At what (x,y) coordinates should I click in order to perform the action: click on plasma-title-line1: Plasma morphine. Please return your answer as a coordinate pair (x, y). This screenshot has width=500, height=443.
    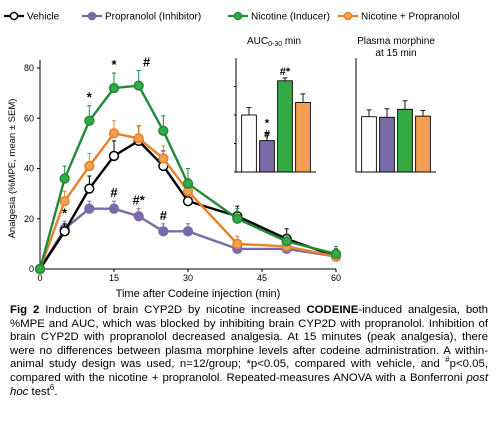
    Looking at the image, I should click on (396, 41).